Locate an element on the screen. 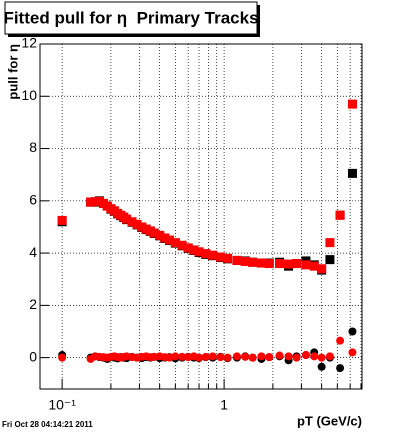 Image resolution: width=400 pixels, height=433 pixels. y-tick-label: 12 is located at coordinates (29, 43).